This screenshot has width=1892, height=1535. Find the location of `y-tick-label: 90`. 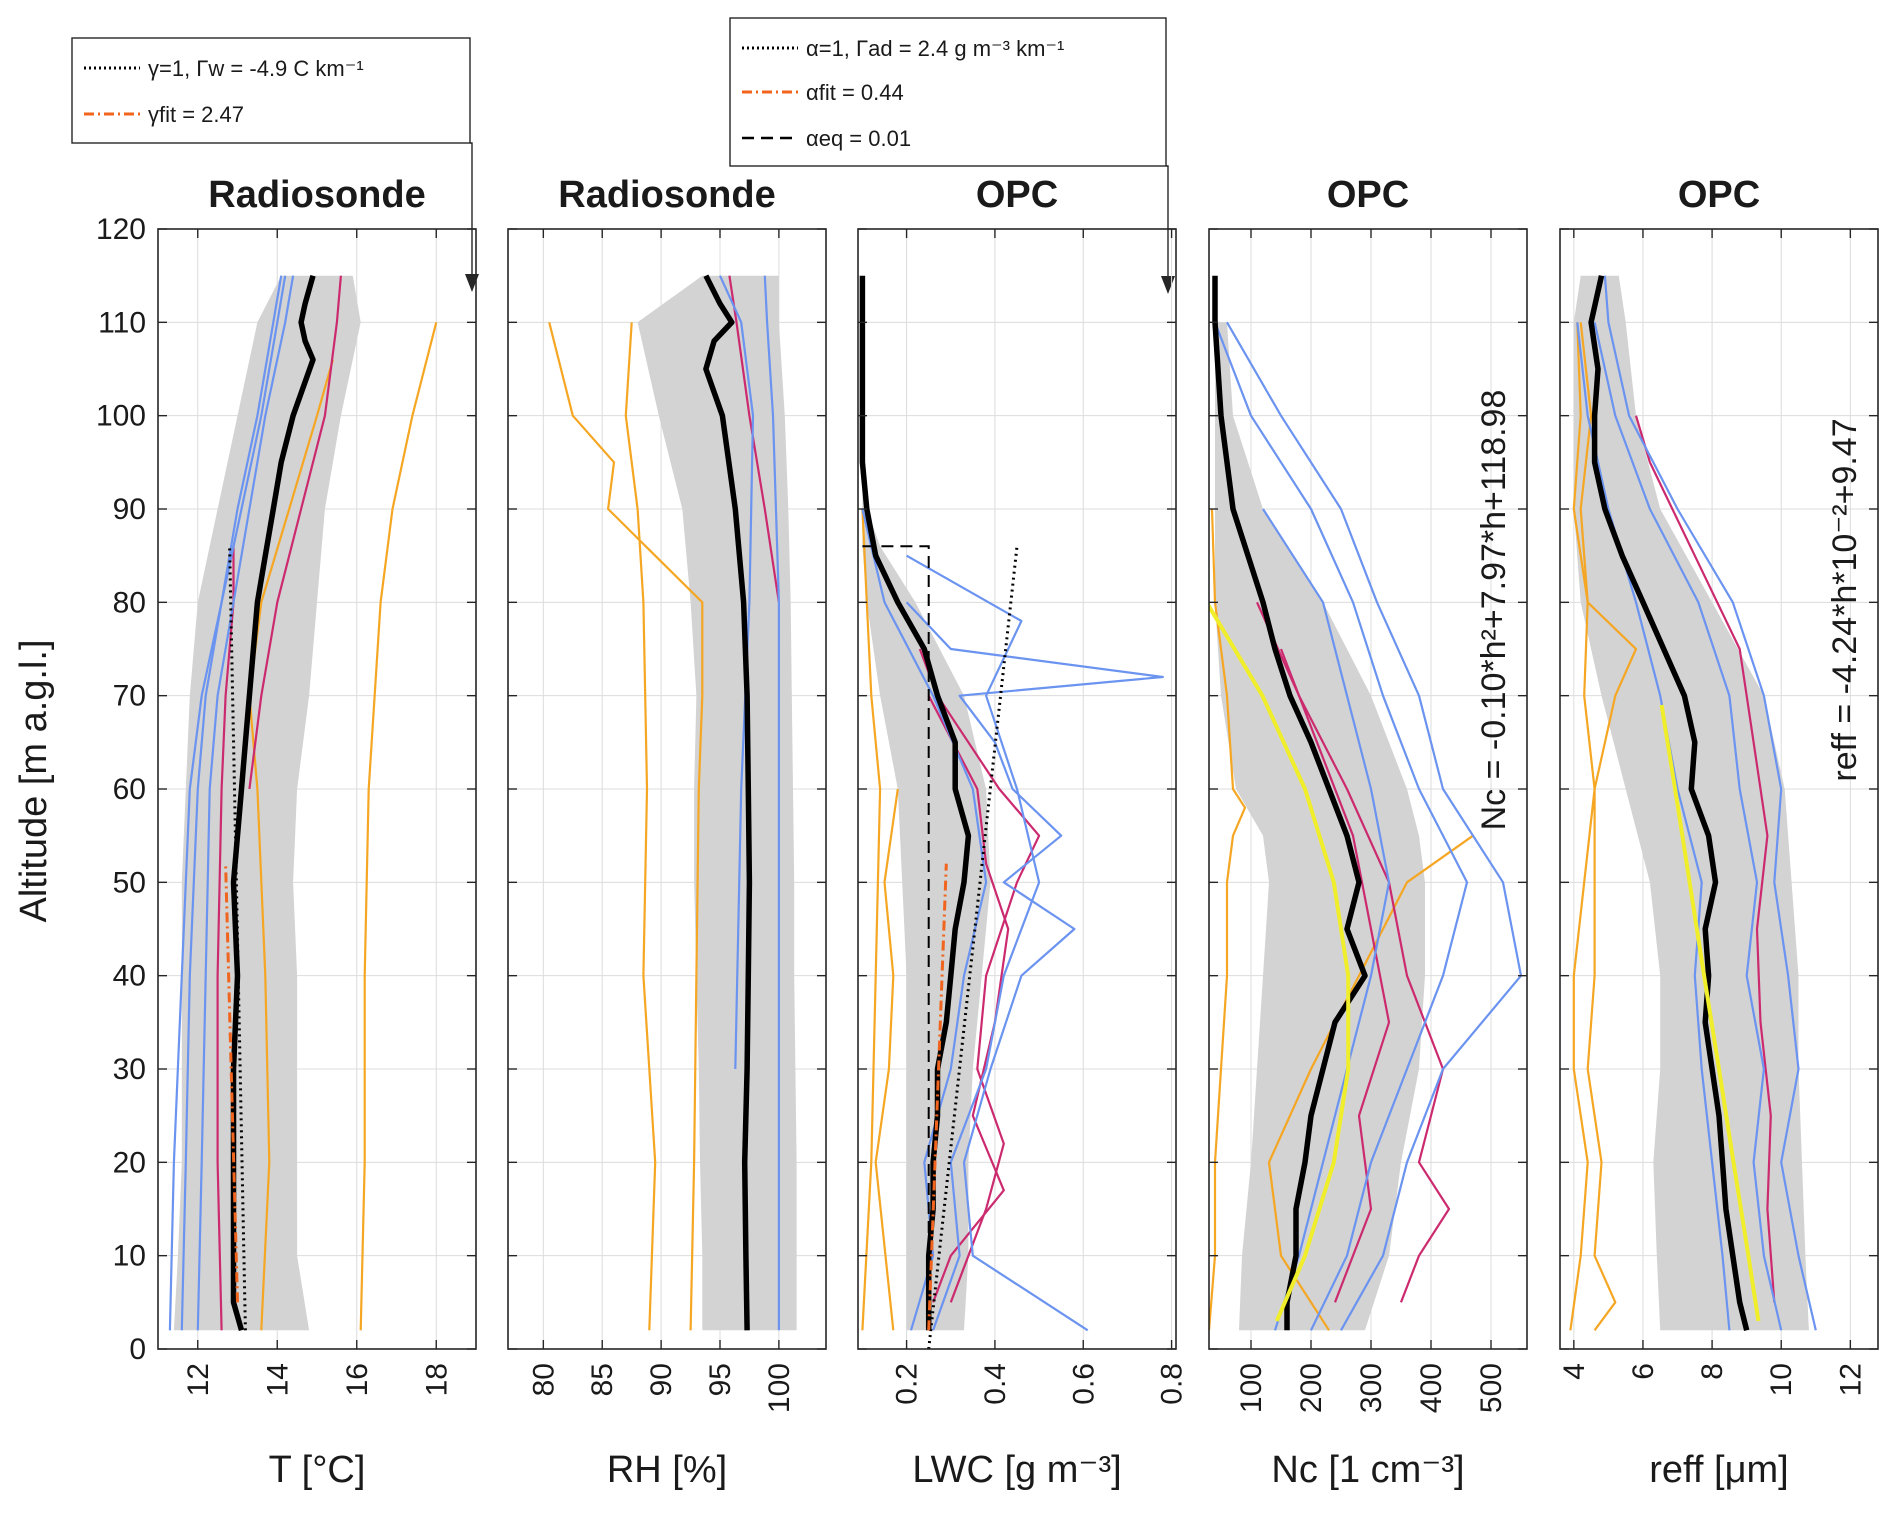

y-tick-label: 90 is located at coordinates (129, 509).